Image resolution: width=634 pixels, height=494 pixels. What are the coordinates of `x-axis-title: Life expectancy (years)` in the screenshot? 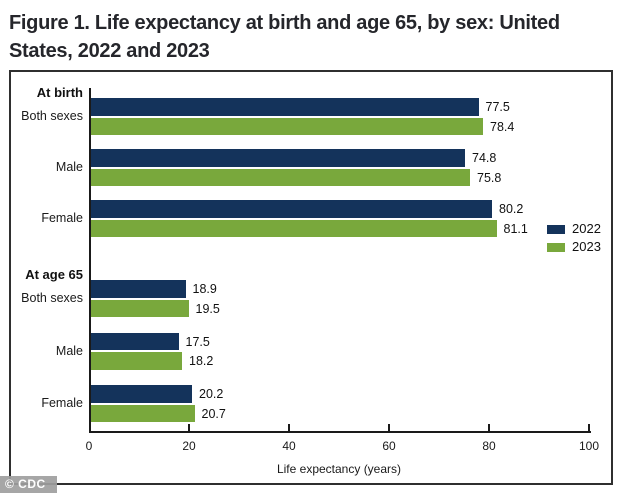 It's located at (339, 469).